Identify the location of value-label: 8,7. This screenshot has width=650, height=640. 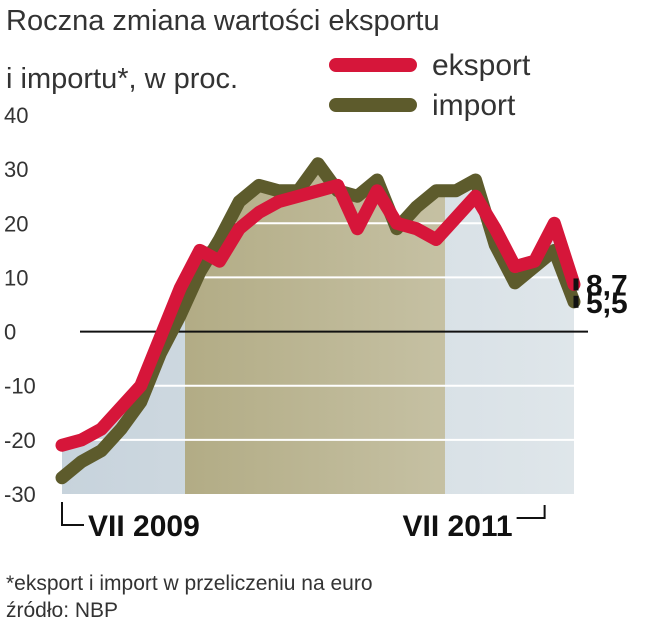
(607, 285).